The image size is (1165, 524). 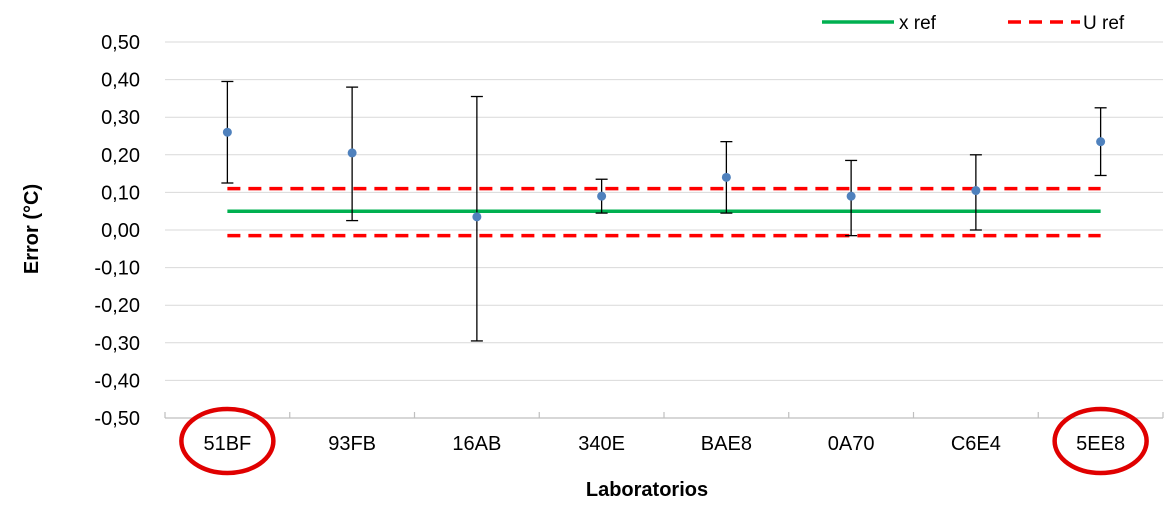 I want to click on y-tick-label: -0,20, so click(x=117, y=306).